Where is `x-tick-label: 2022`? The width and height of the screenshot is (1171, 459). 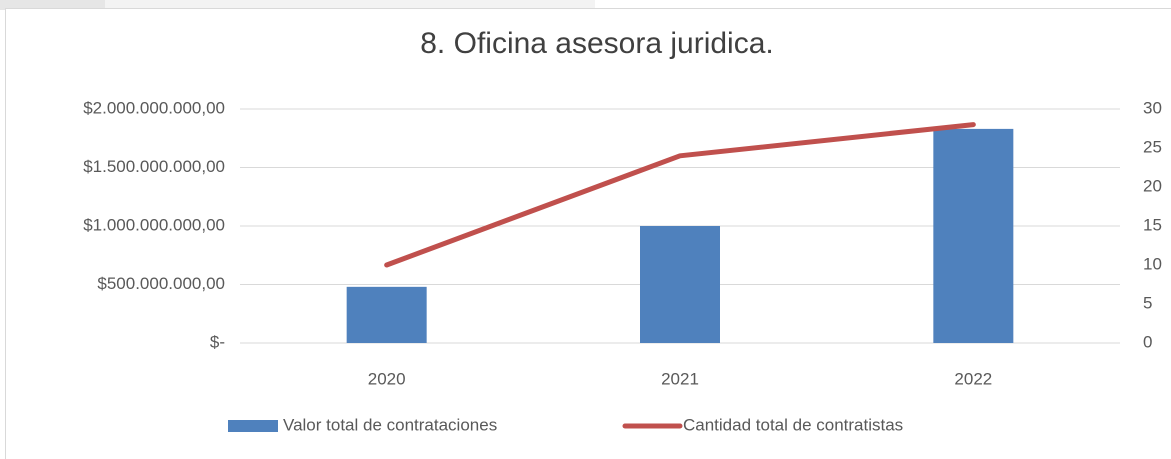
x-tick-label: 2022 is located at coordinates (973, 378).